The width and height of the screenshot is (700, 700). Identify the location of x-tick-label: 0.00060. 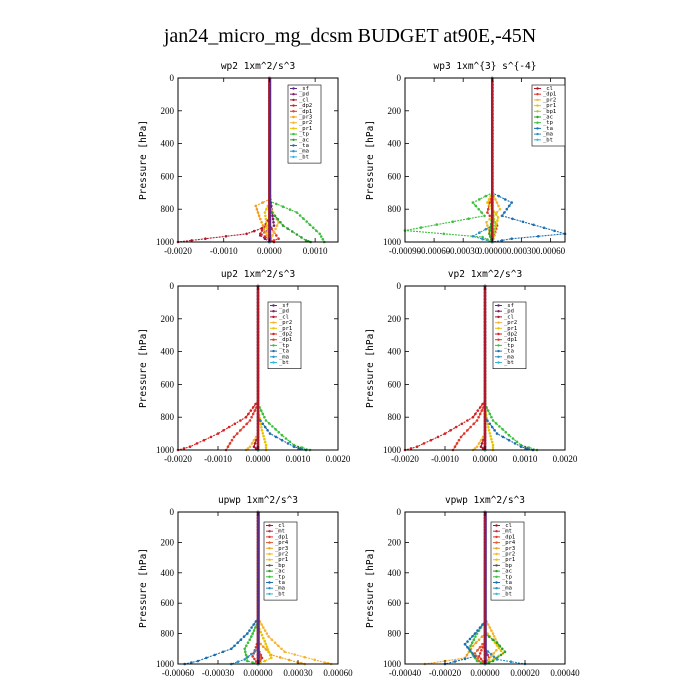
(338, 673).